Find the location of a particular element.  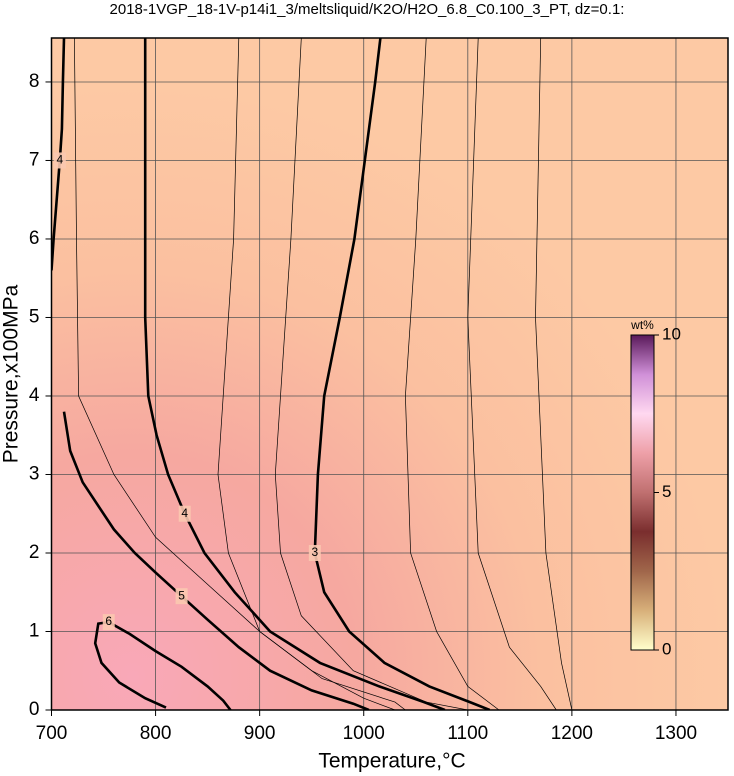

colorbar-tick-label: 0 is located at coordinates (666, 648).